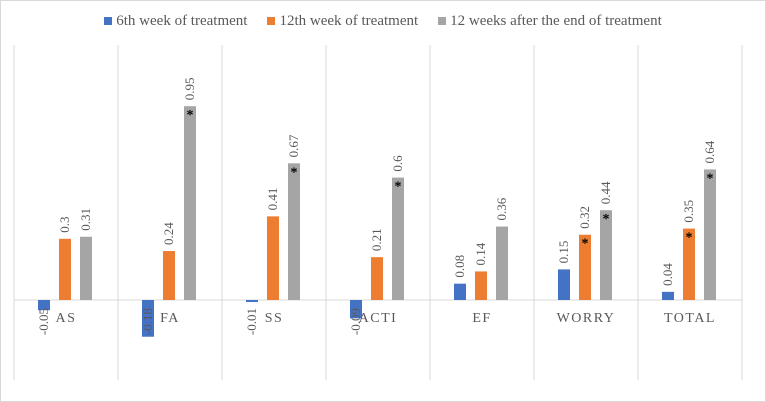  What do you see at coordinates (481, 285) in the screenshot?
I see `bar-ef-series2` at bounding box center [481, 285].